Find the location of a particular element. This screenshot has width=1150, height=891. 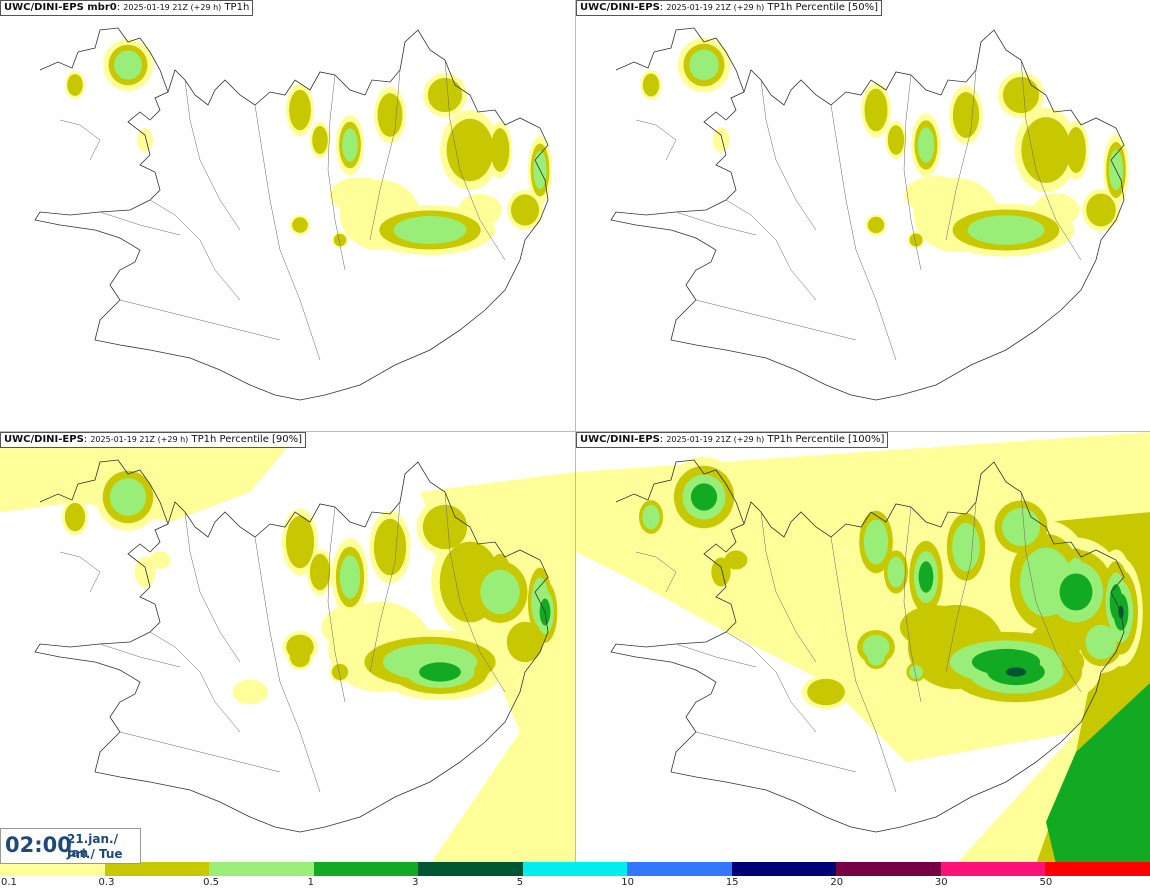

precip-field-heavy is located at coordinates (1098, 773).